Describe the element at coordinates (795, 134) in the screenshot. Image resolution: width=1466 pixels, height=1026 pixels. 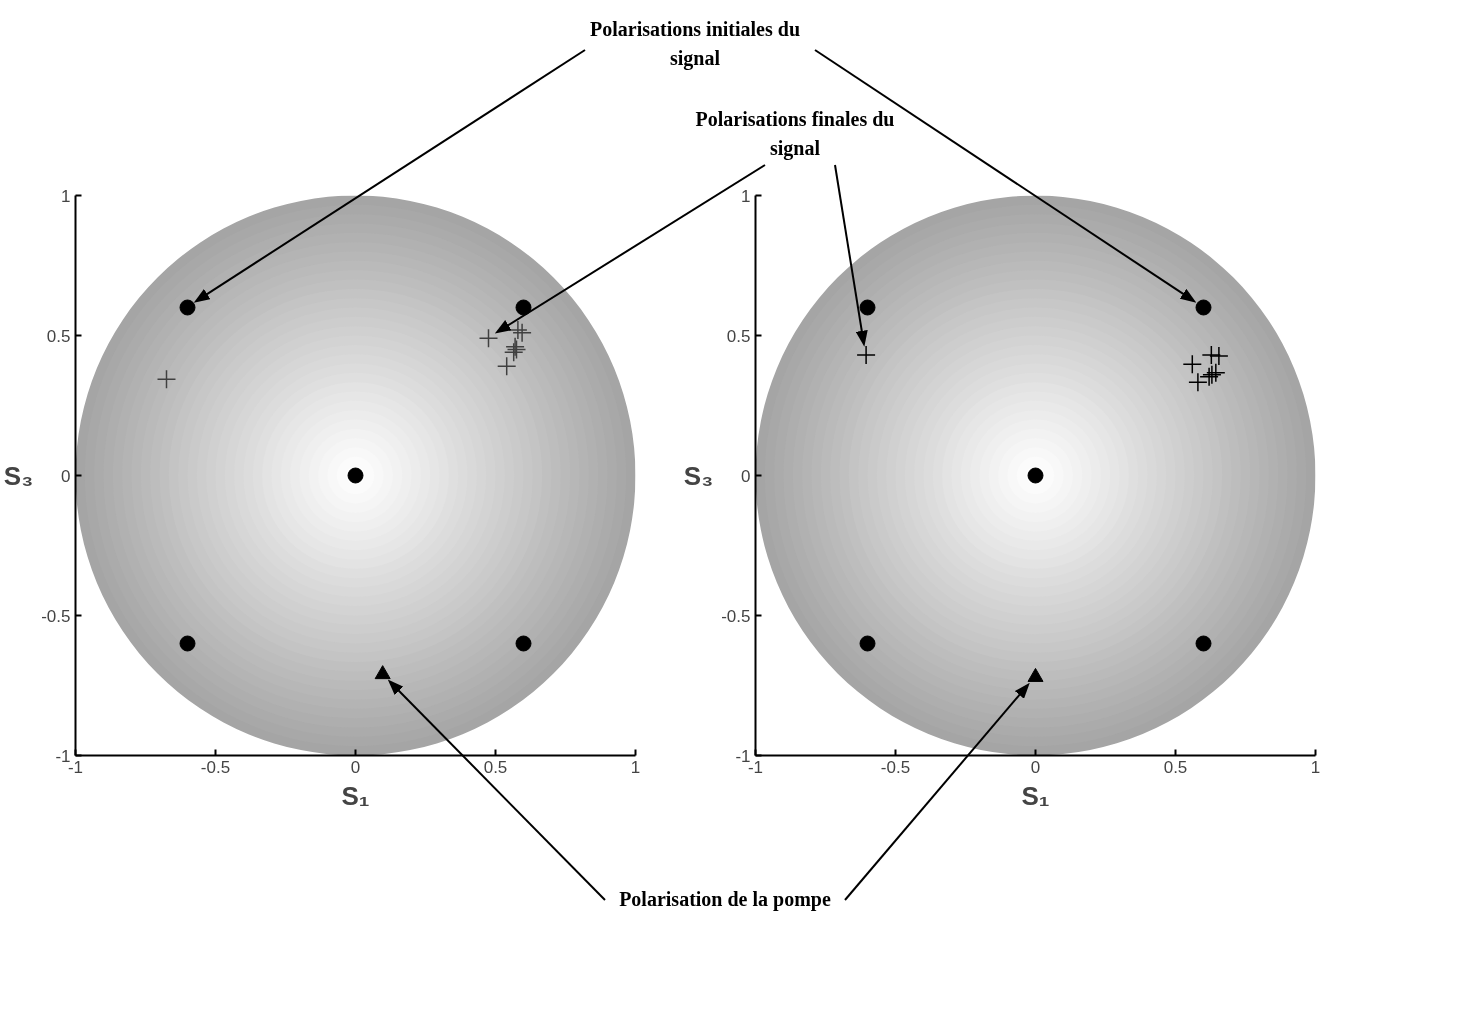
I see `text: Polarisations finales du signal` at that location.